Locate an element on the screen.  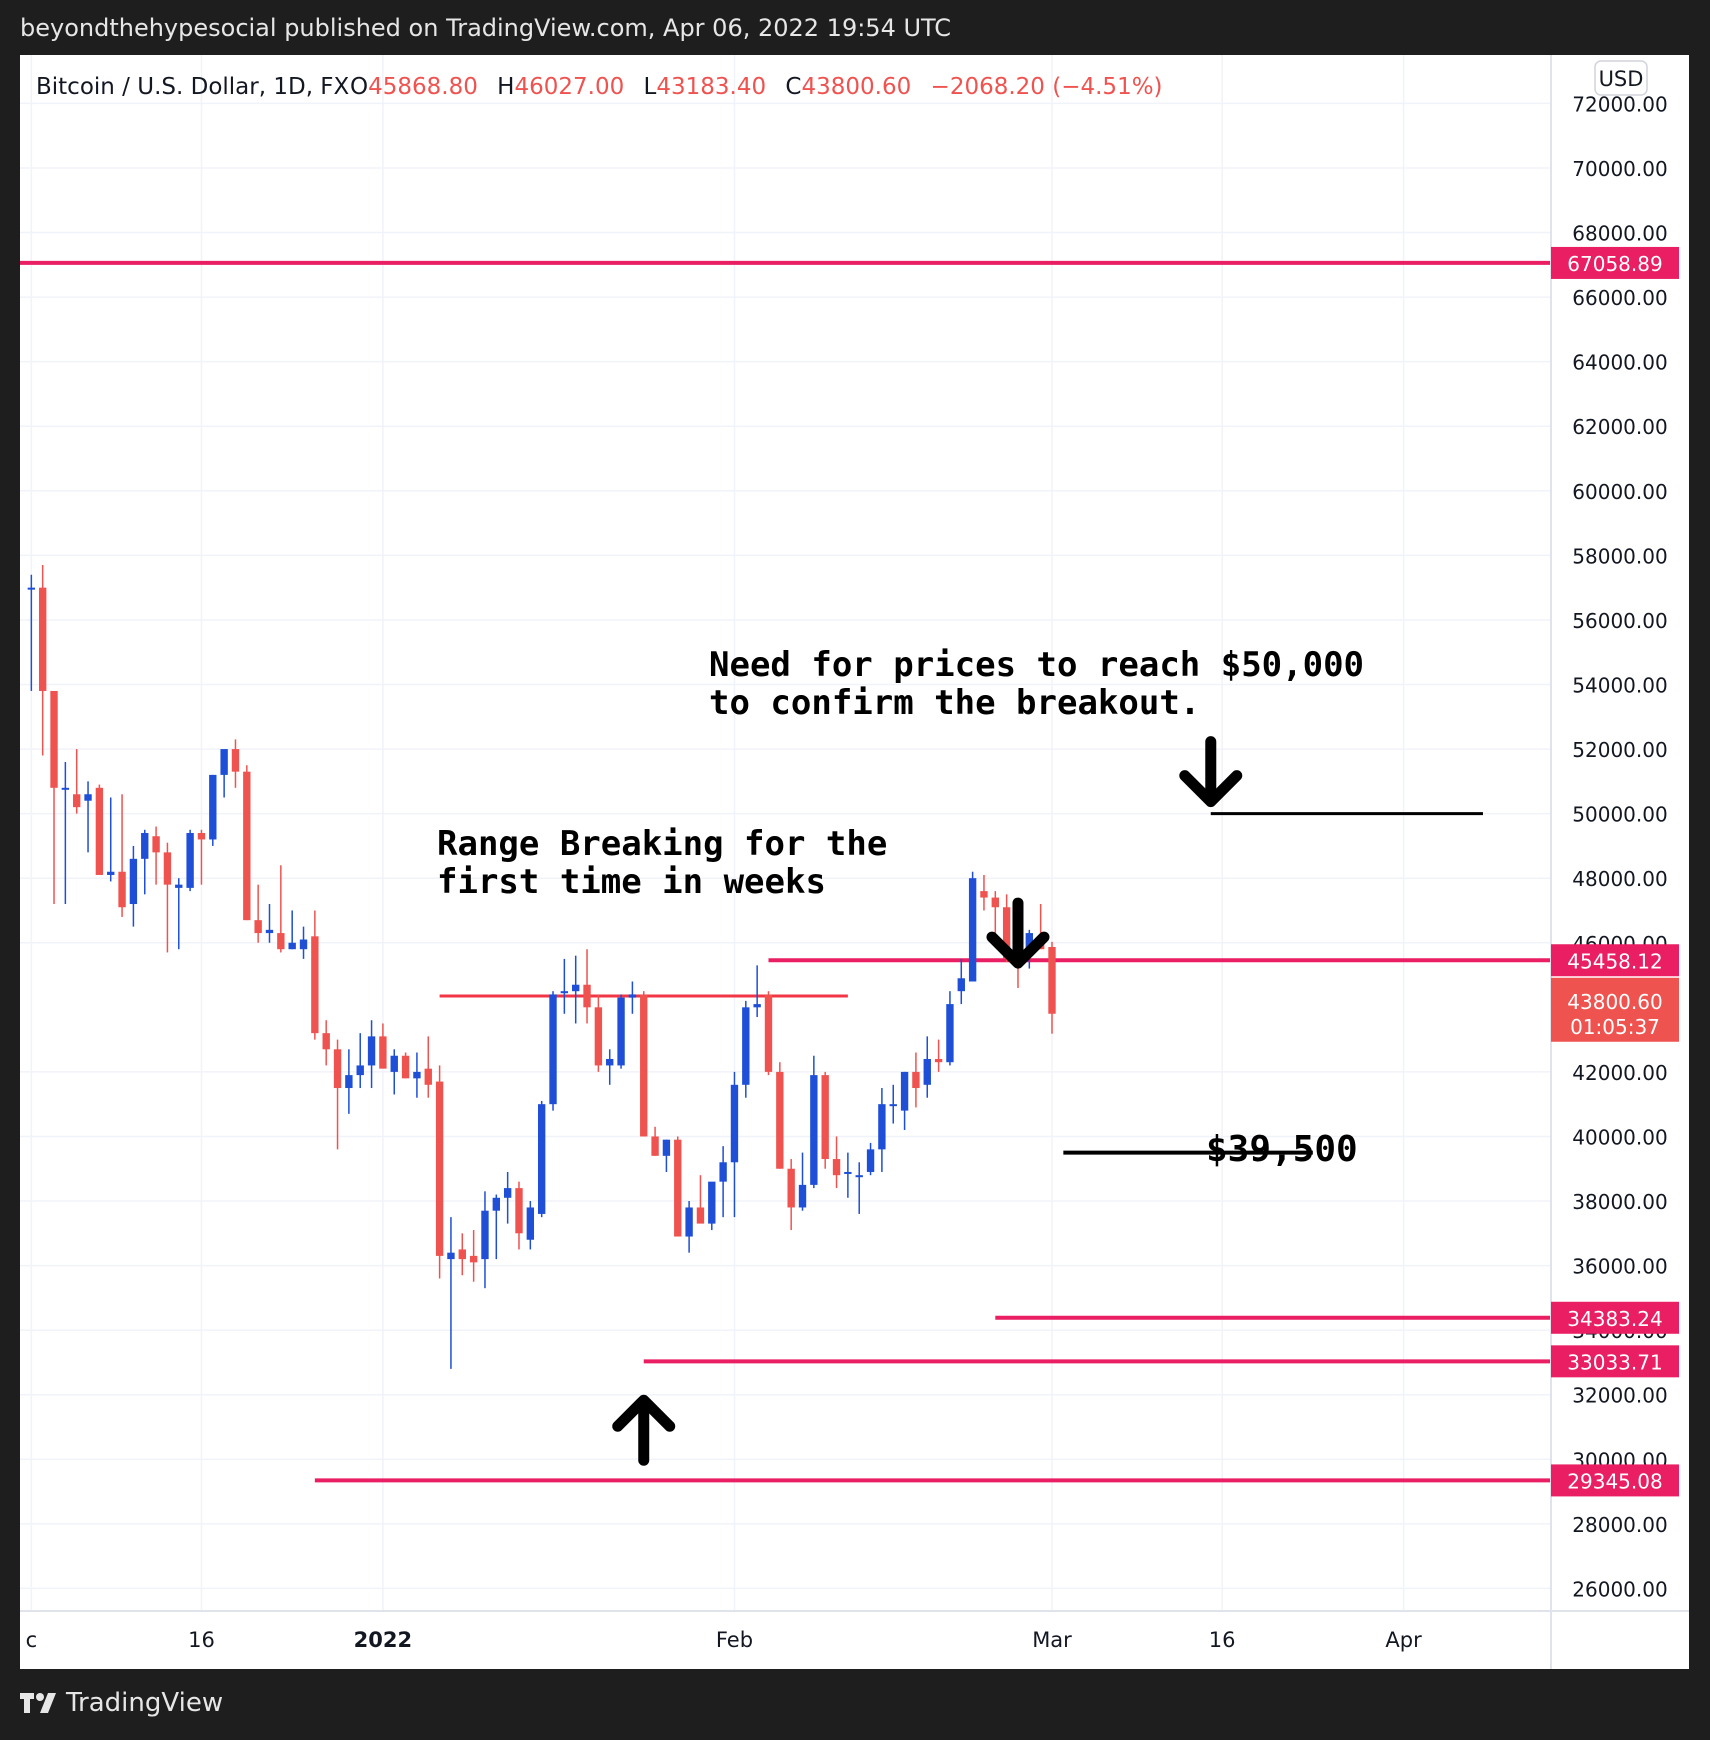
last-price-tag is located at coordinates (1615, 1009).